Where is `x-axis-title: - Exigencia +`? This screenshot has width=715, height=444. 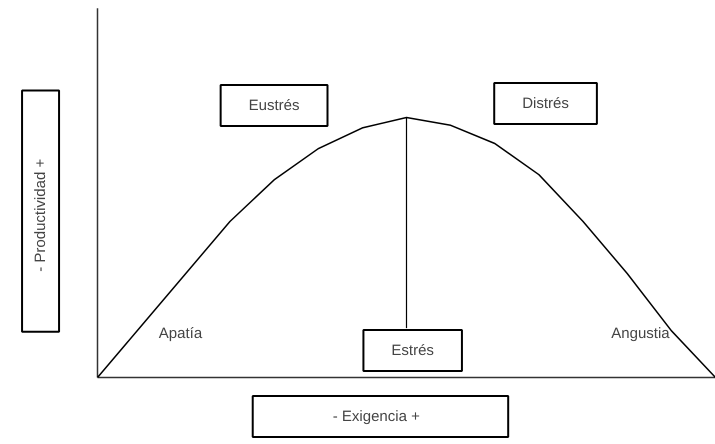
x-axis-title: - Exigencia + is located at coordinates (376, 416).